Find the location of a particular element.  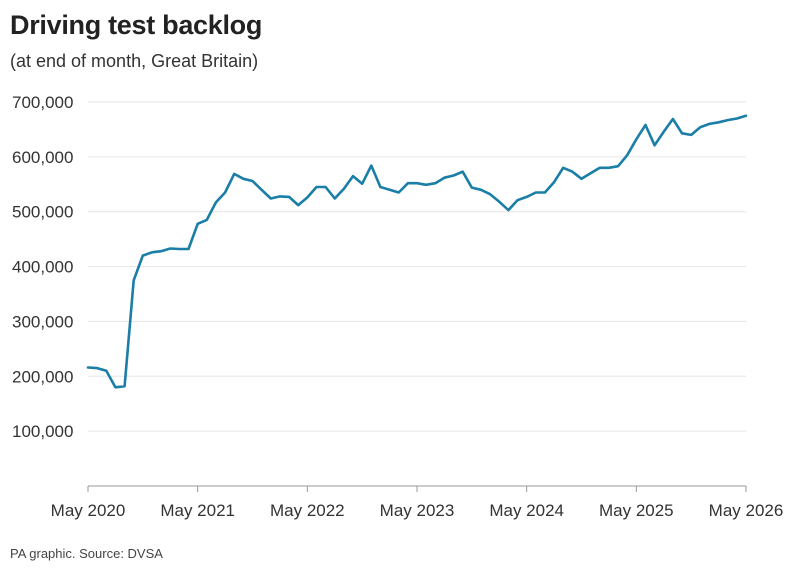

y-tick-label: 100,000 is located at coordinates (42, 431).